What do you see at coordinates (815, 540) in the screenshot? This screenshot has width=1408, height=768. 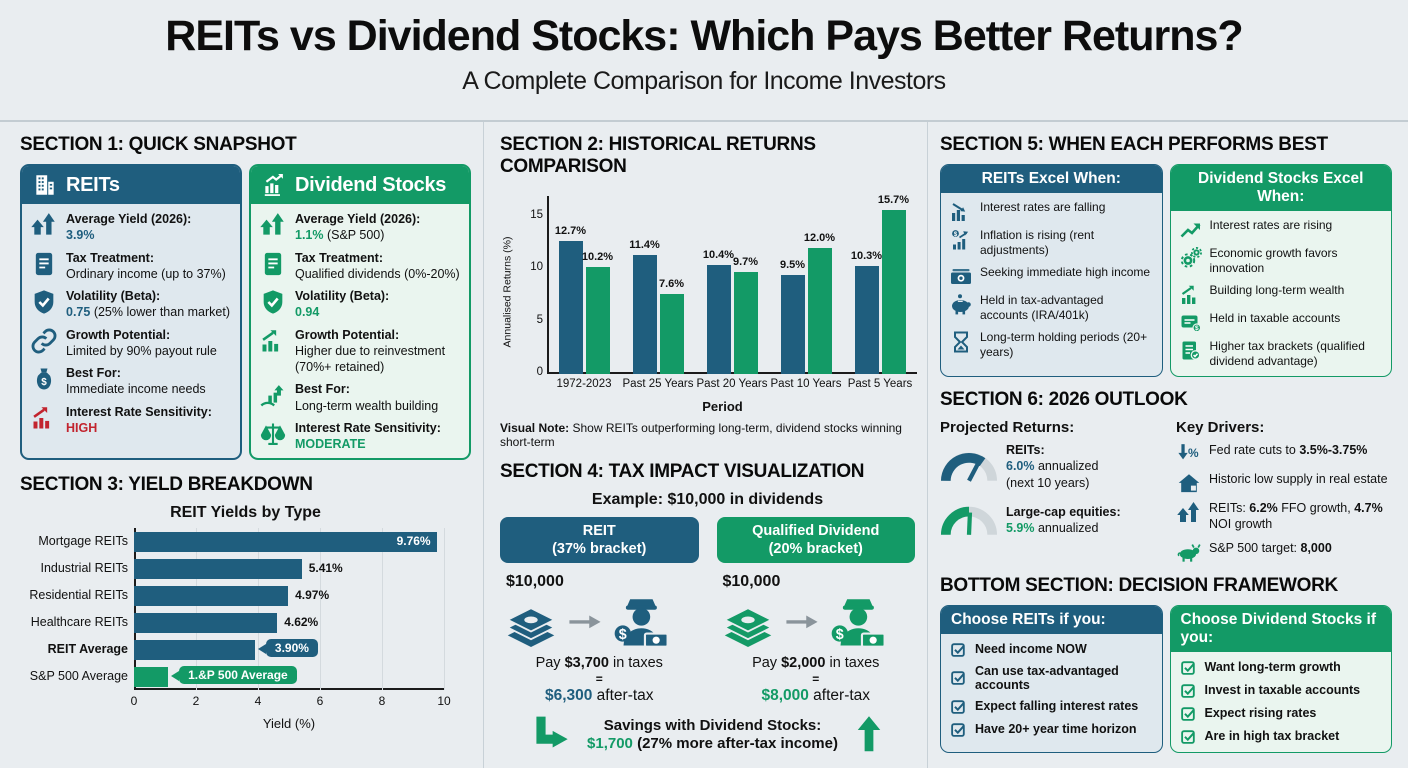 I see `qualified-bracket-pill: Qualified Dividend (20% bracket)` at bounding box center [815, 540].